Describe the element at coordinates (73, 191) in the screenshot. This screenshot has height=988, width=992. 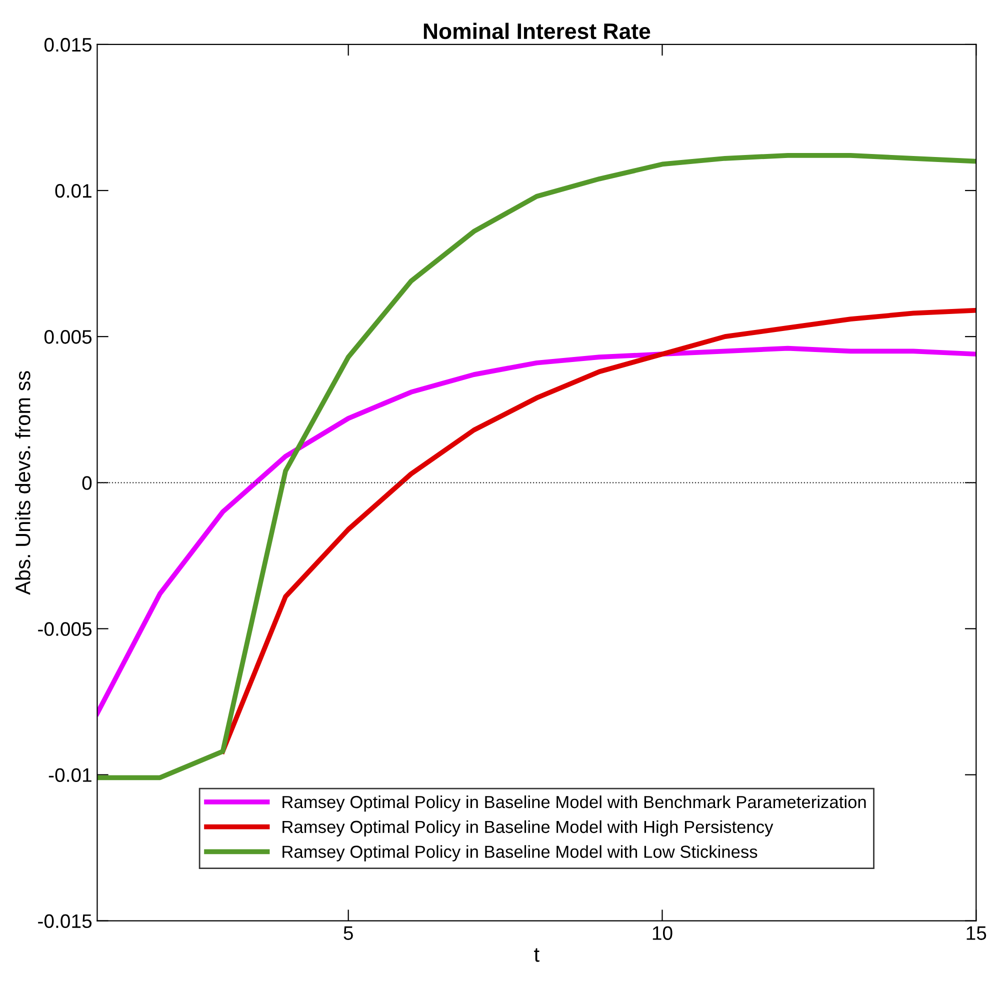
I see `y-tick-label: 0.01` at that location.